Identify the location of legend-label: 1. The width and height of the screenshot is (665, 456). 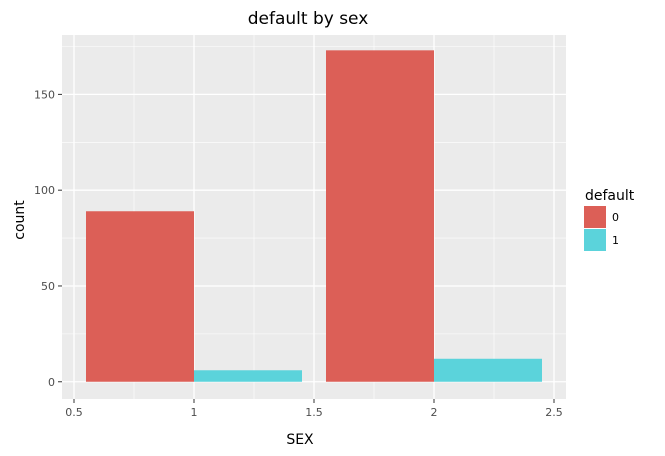
(615, 240).